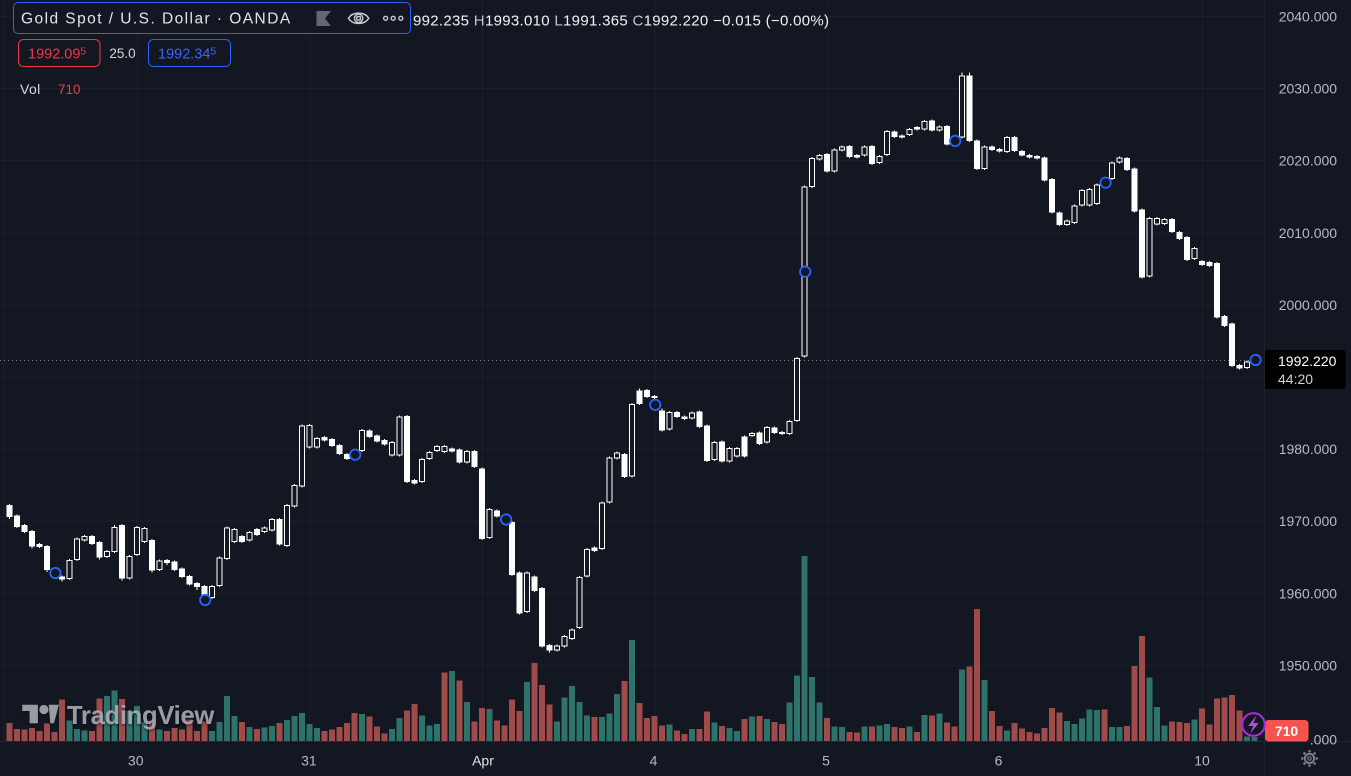 The width and height of the screenshot is (1351, 776). I want to click on svg-text: Vol, so click(30, 89).